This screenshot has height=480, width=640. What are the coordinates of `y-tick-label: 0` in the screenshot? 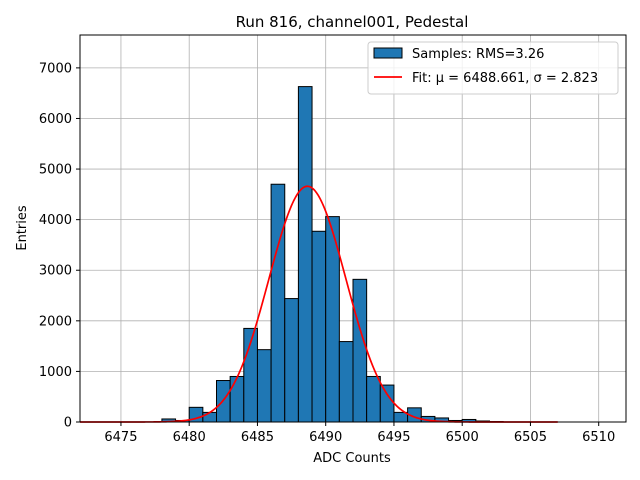 It's located at (68, 423).